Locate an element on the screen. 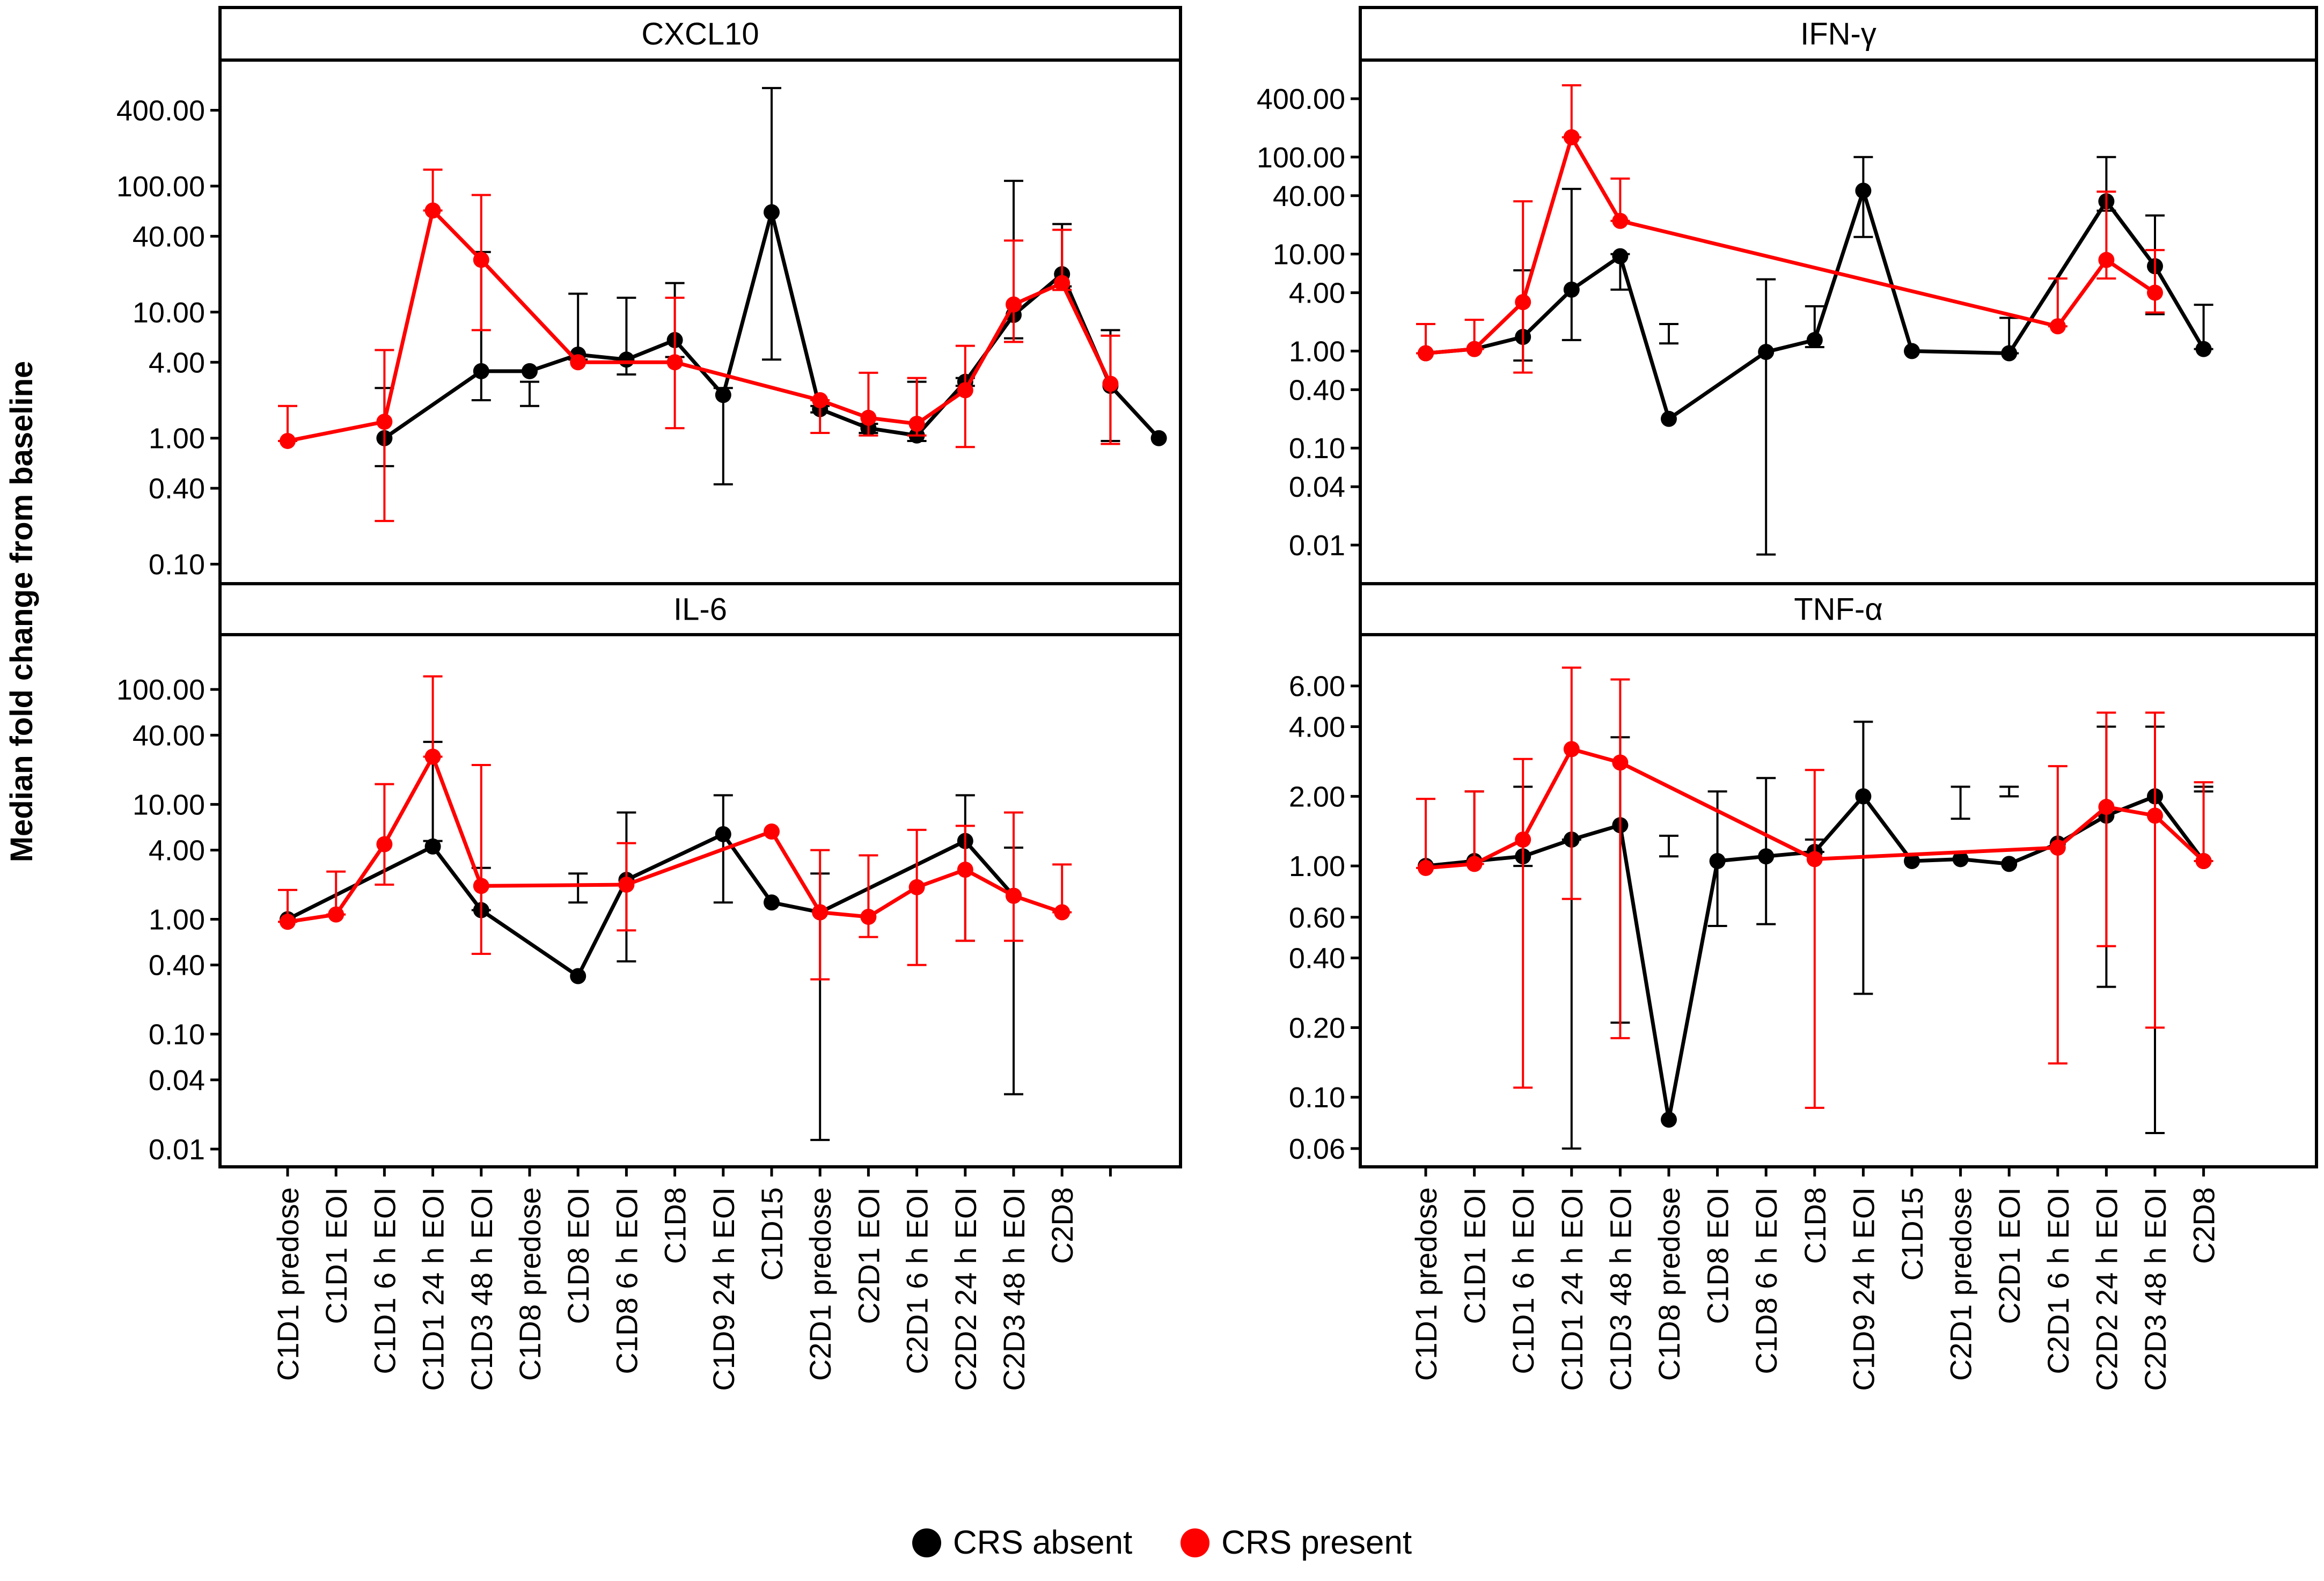  legend-item-crs-present: CRS present is located at coordinates (1296, 1543).